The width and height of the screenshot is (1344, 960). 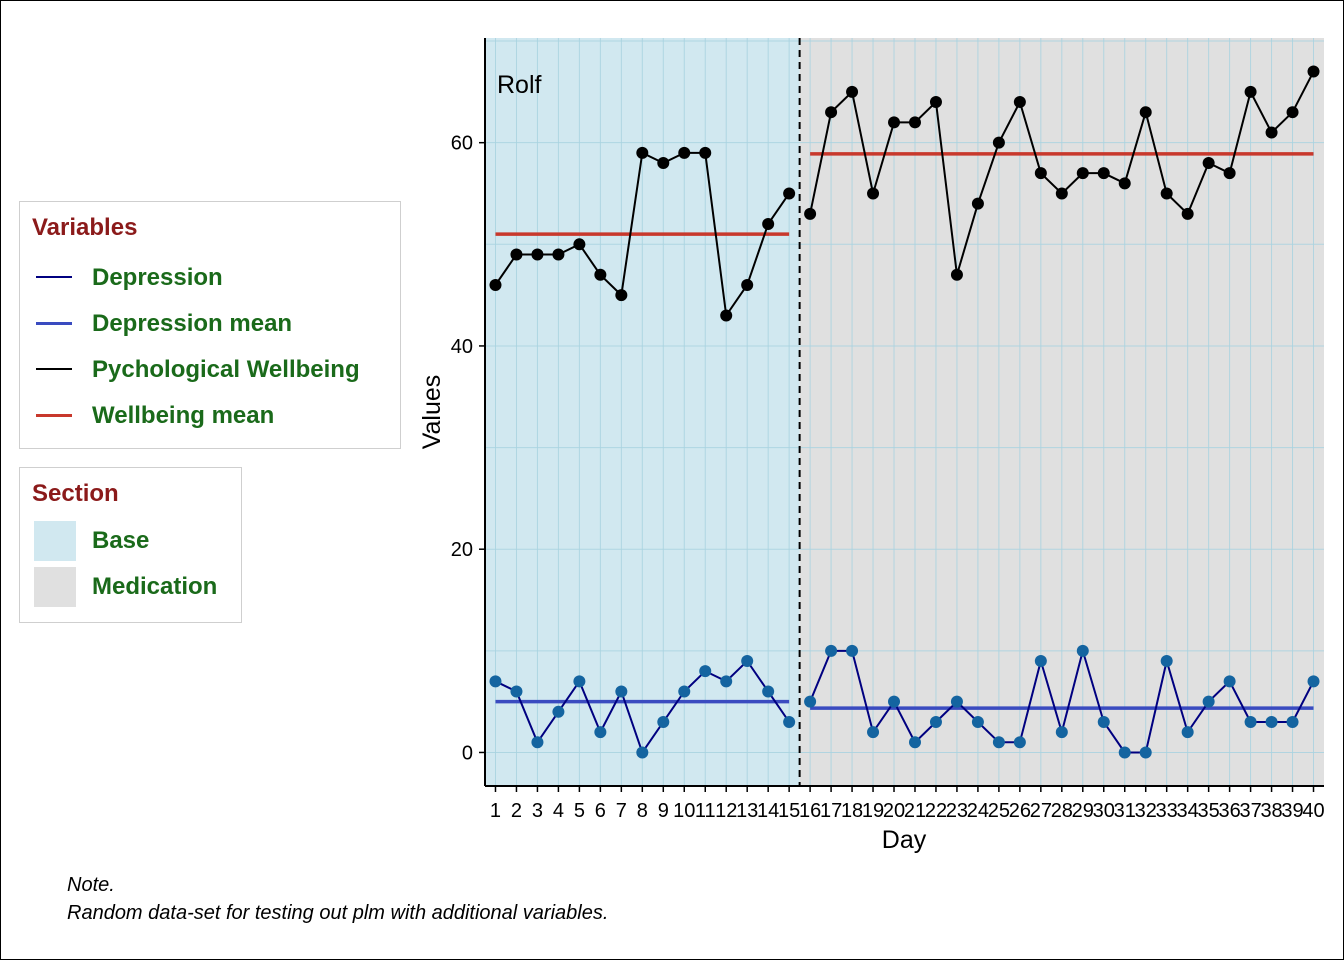 What do you see at coordinates (789, 811) in the screenshot?
I see `x-tick-label: 15` at bounding box center [789, 811].